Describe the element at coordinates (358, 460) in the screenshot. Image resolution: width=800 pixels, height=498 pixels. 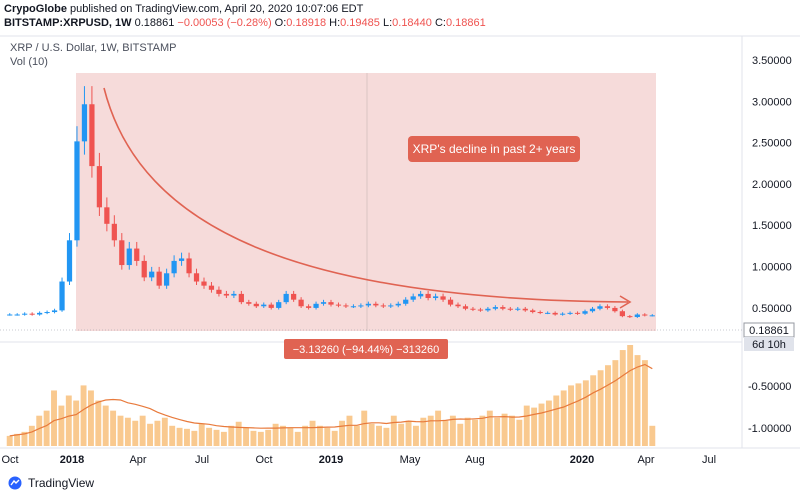
I see `time-axis-ticks: Oct 2018 Apr Jul Oct 2019 May Aug 2020 Apr Jul` at that location.